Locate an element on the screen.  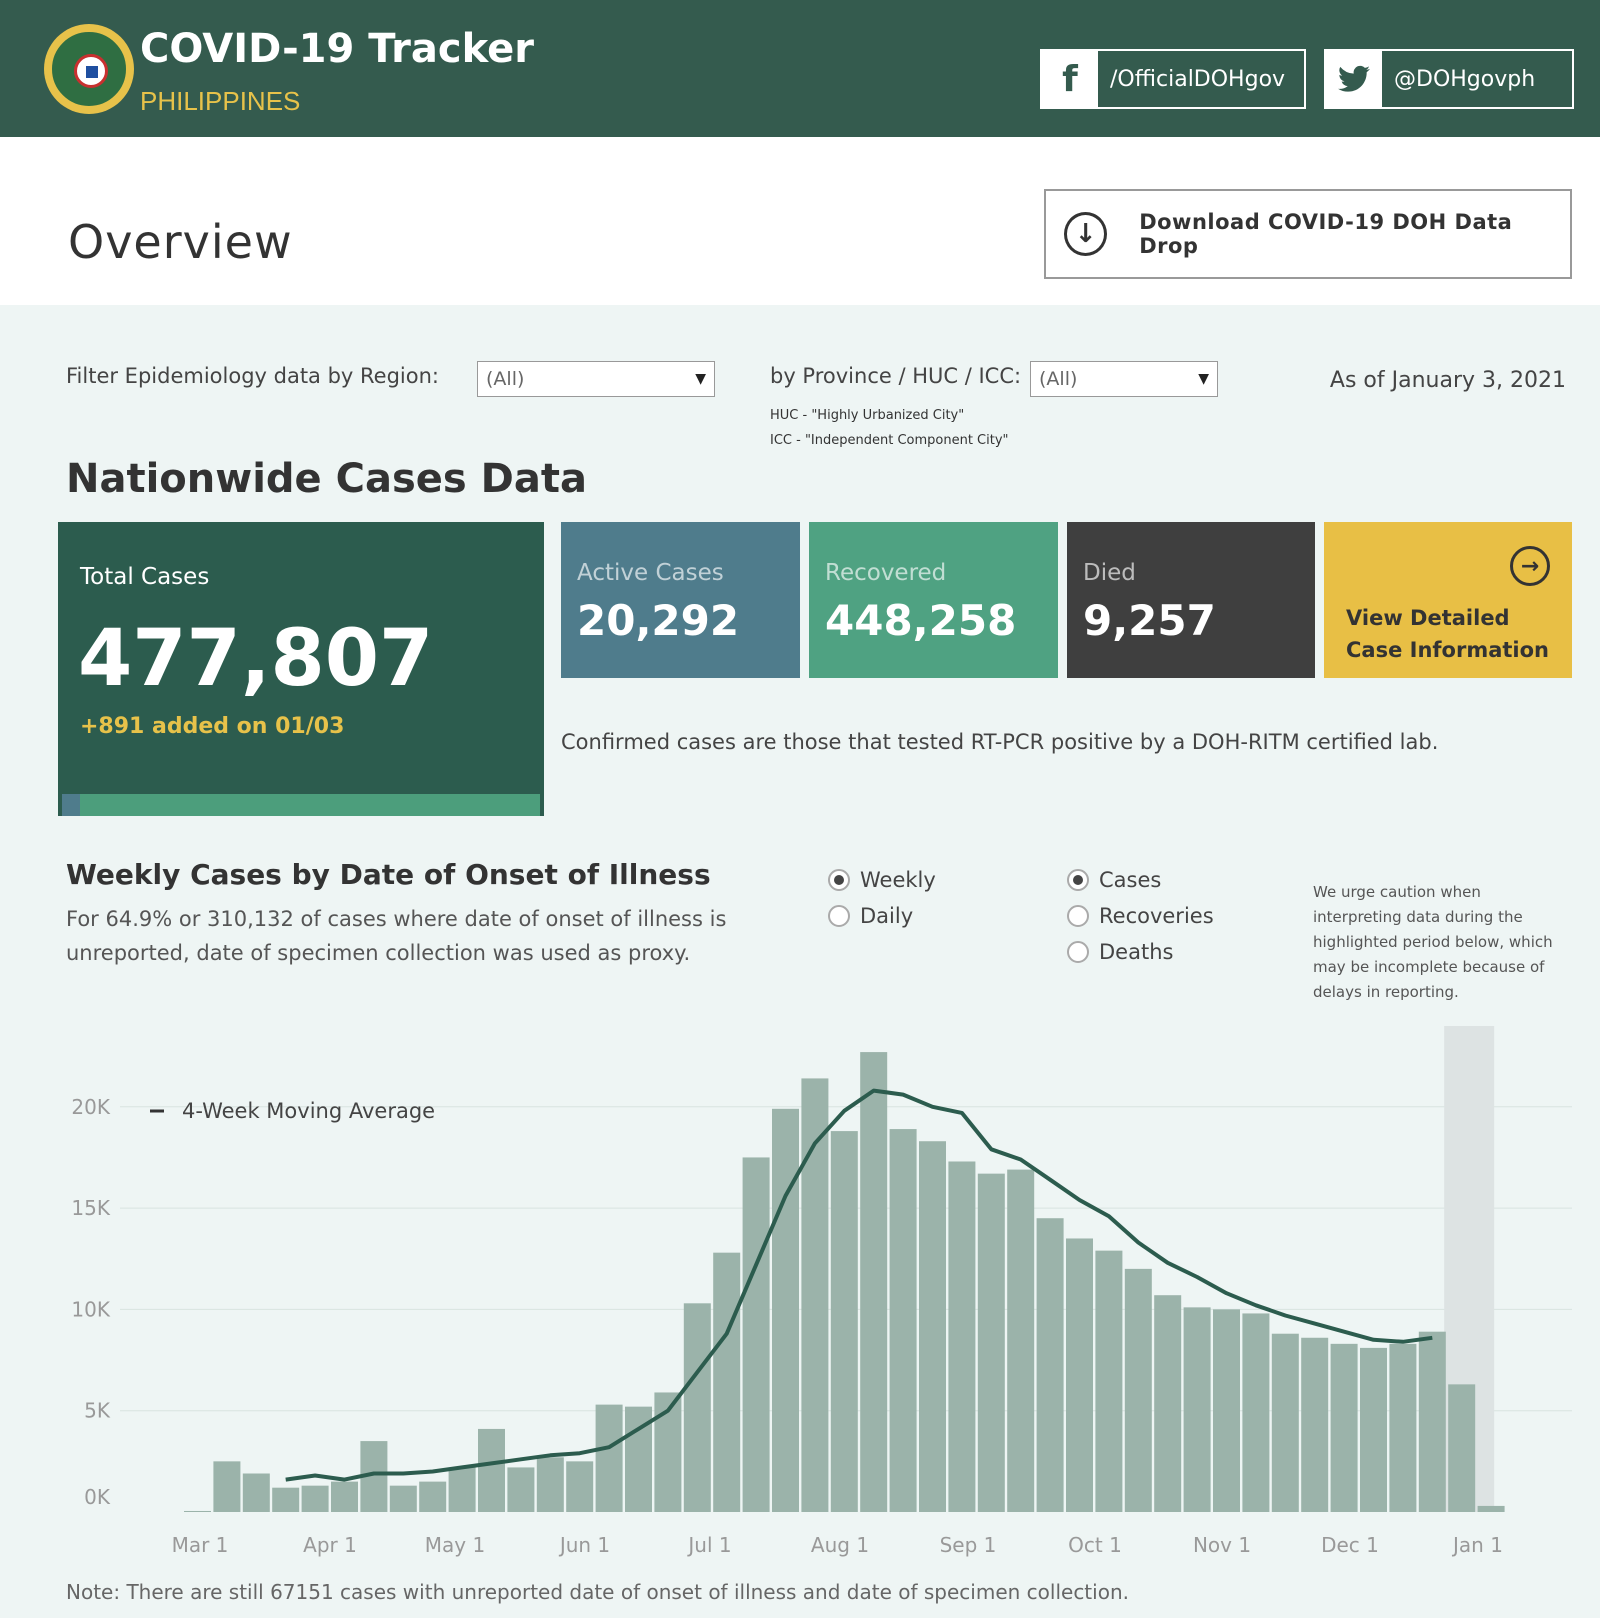
twitter-link: @DOHgovph is located at coordinates (1449, 79).